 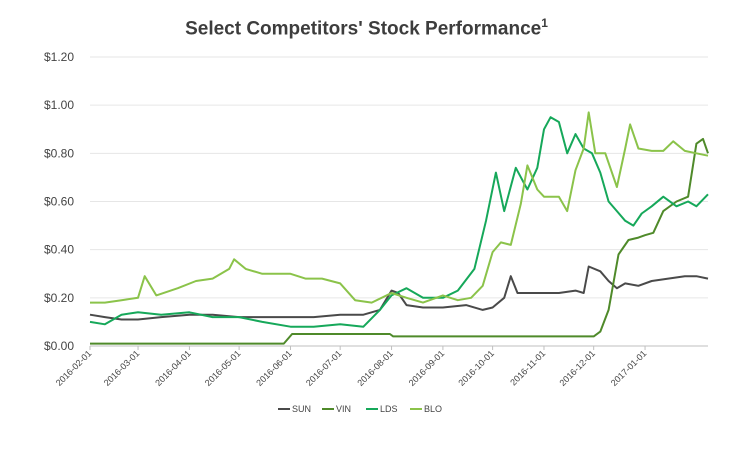 What do you see at coordinates (274, 368) in the screenshot?
I see `x-tick-label: 2016-06-01` at bounding box center [274, 368].